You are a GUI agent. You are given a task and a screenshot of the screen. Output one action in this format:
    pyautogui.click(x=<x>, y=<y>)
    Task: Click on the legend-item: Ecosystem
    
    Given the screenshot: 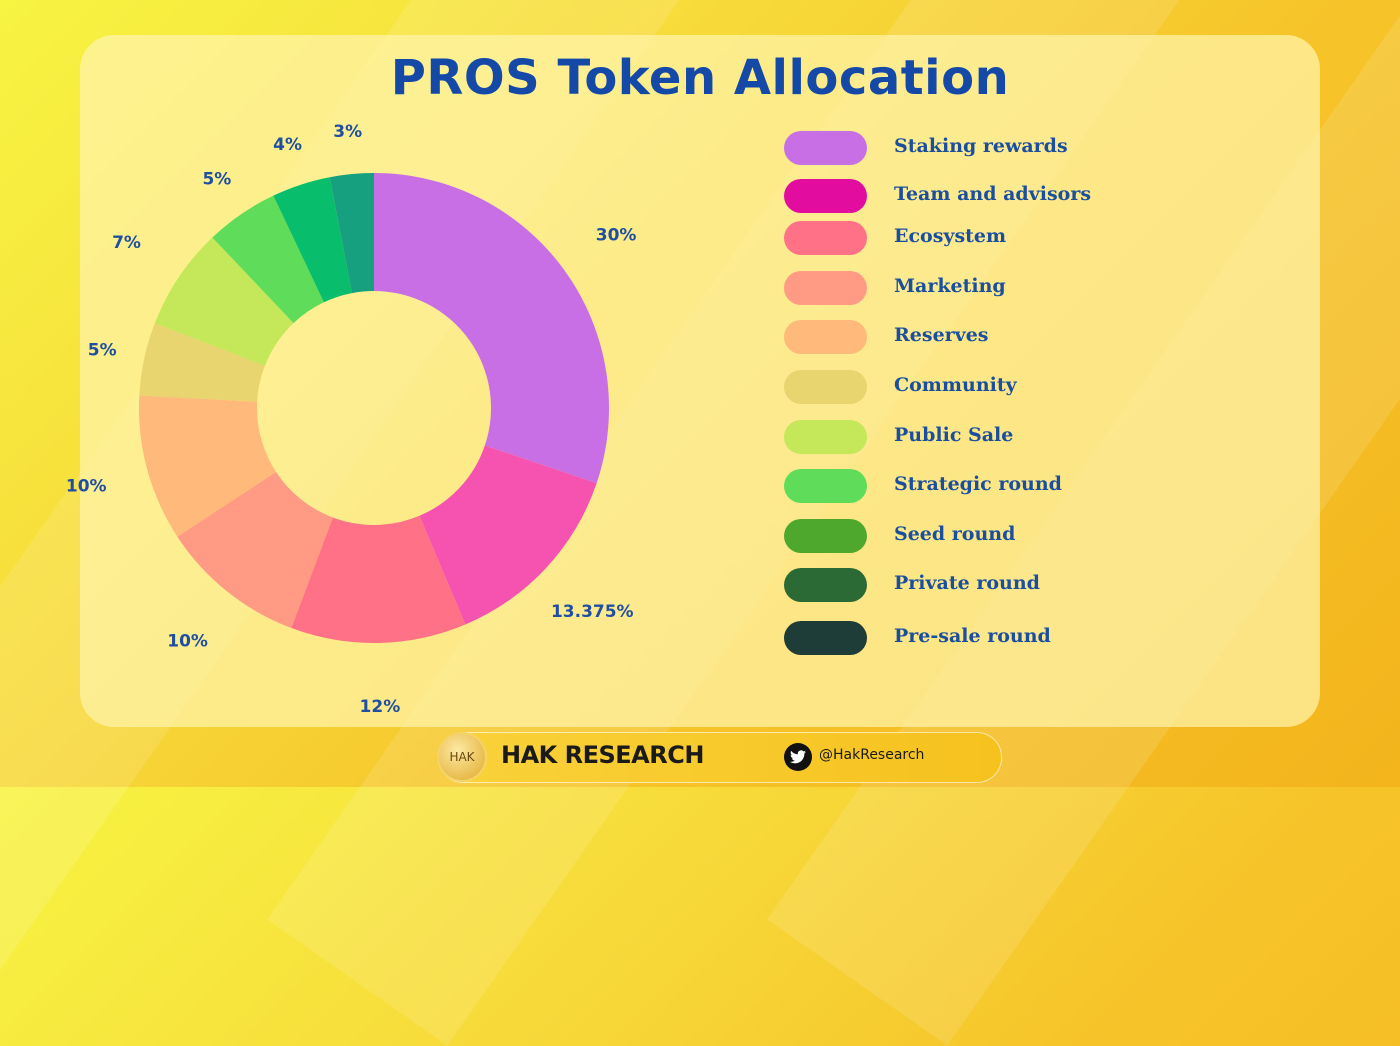 What is the action you would take?
    pyautogui.click(x=964, y=238)
    